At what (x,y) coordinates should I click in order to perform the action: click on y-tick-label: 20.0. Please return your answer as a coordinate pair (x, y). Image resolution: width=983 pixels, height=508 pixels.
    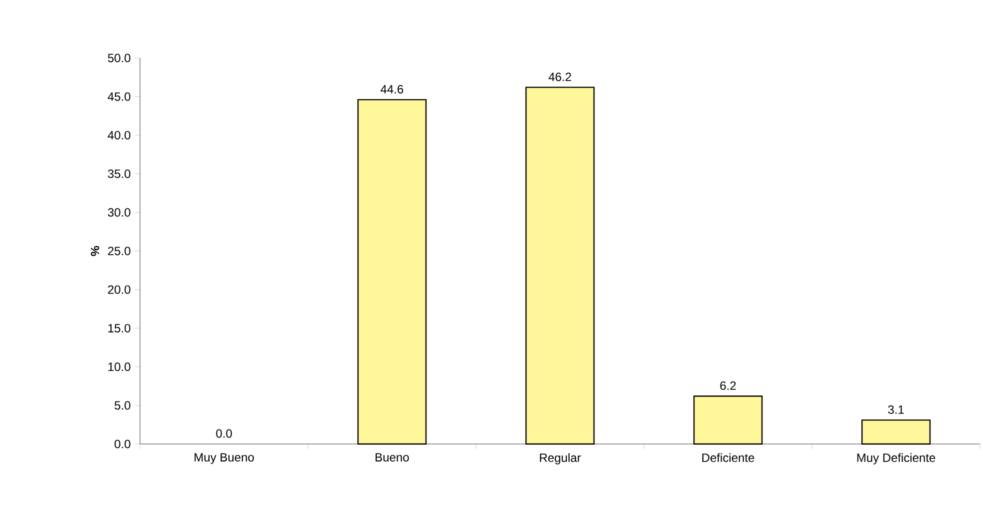
    Looking at the image, I should click on (119, 289).